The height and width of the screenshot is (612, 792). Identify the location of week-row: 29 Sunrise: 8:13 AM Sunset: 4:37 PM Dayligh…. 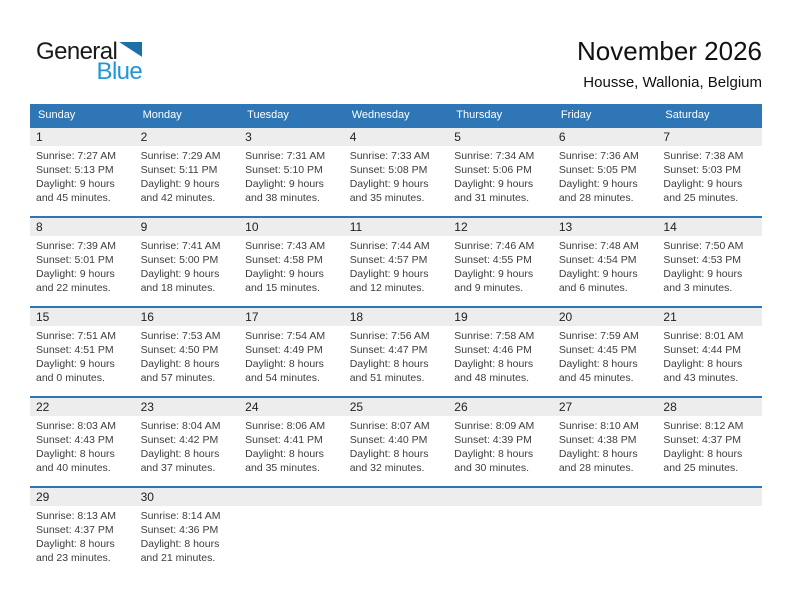
(396, 531).